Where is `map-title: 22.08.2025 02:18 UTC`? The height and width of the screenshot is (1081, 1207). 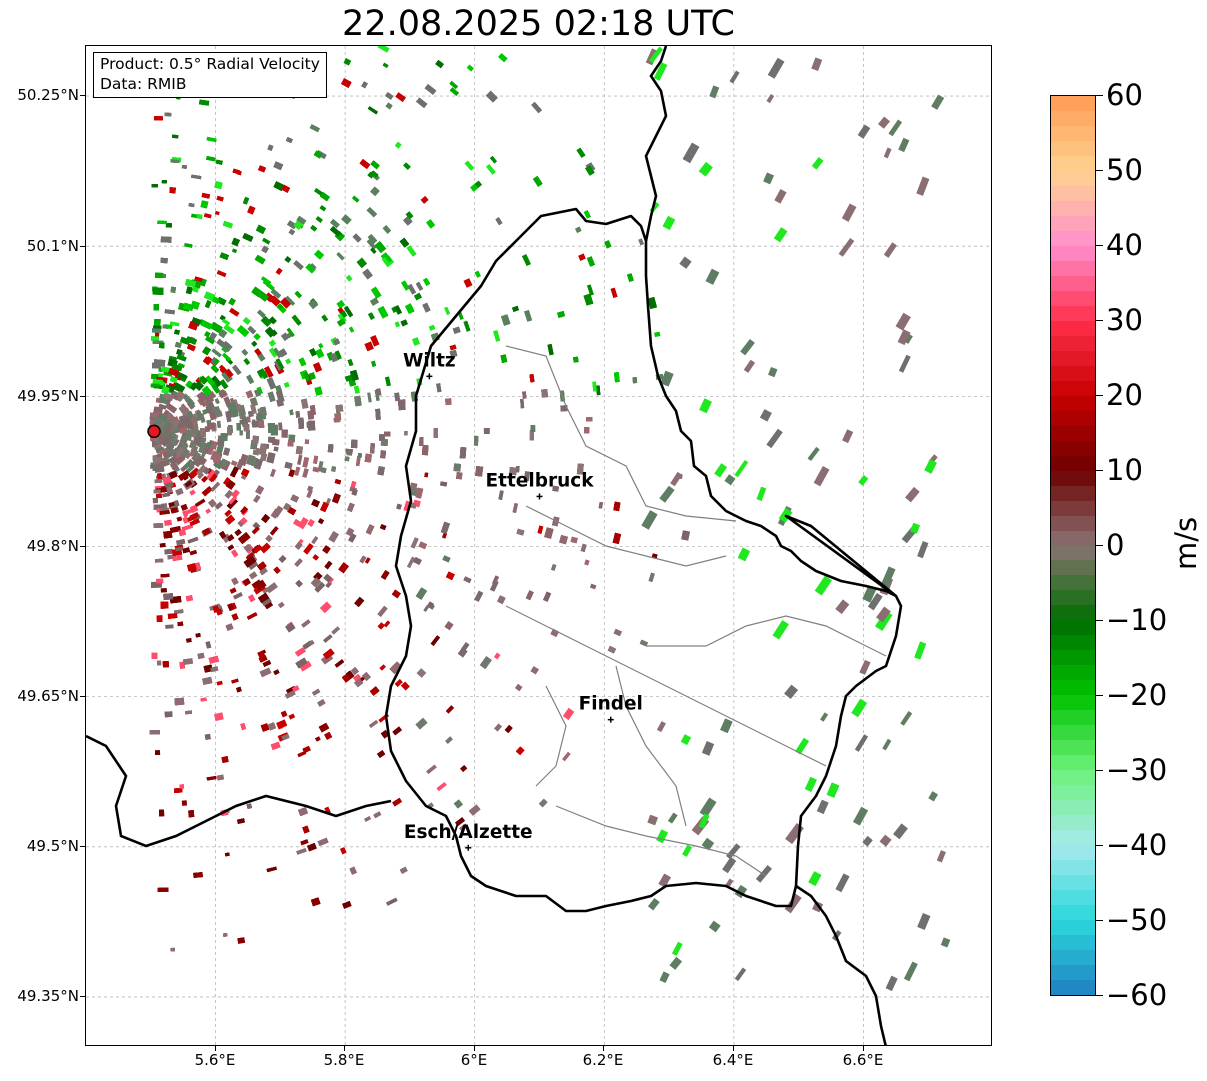
map-title: 22.08.2025 02:18 UTC is located at coordinates (538, 24).